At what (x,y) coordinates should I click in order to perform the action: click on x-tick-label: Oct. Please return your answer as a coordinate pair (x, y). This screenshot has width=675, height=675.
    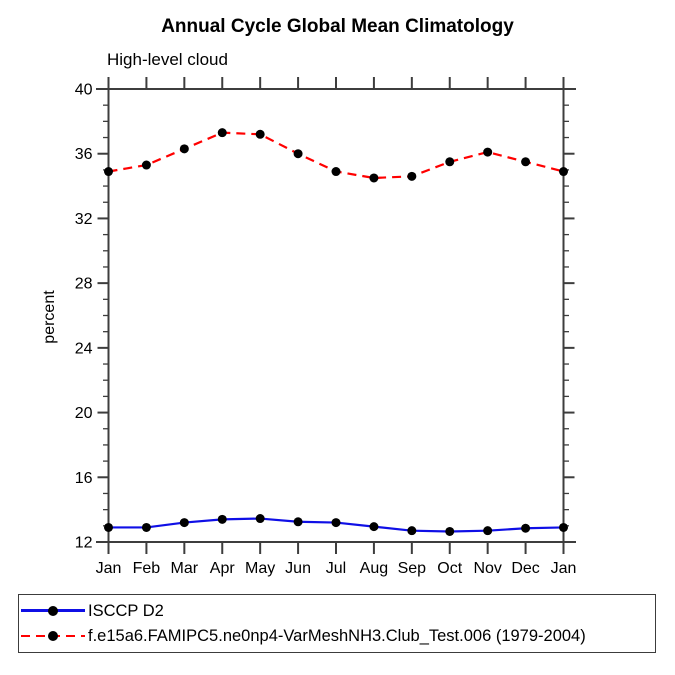
    Looking at the image, I should click on (449, 568).